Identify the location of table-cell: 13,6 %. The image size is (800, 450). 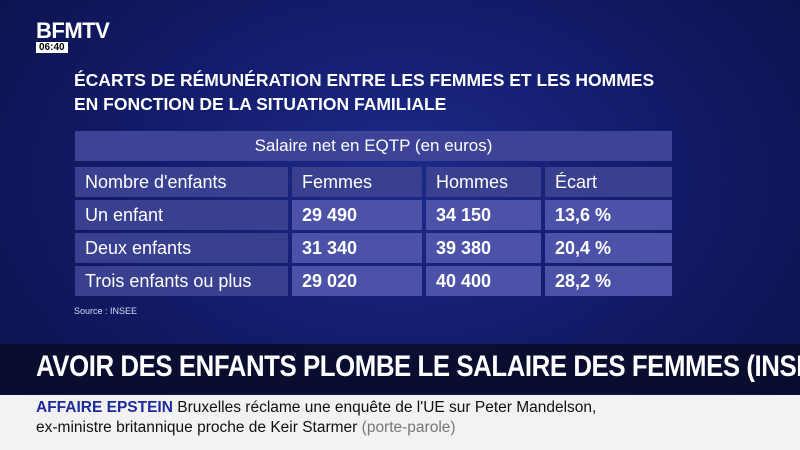
(608, 215).